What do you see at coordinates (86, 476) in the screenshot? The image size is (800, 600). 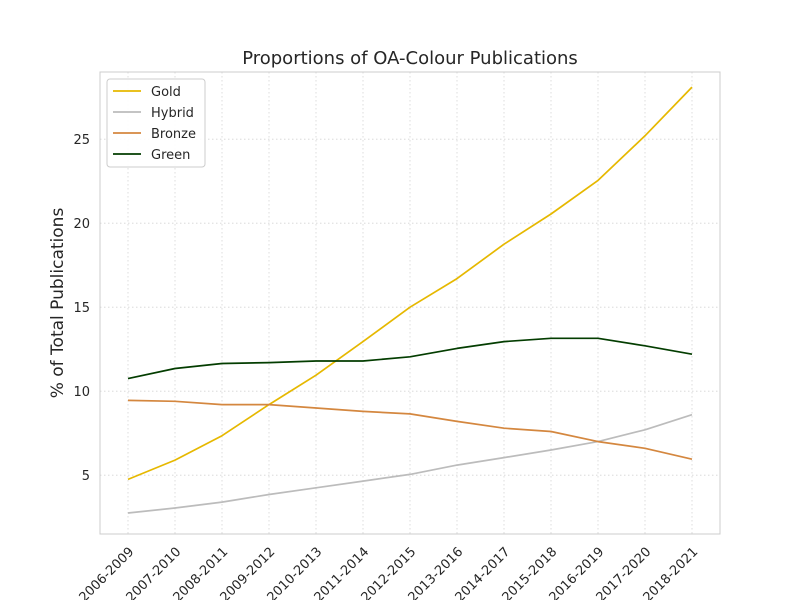 I see `y-tick-label: 5` at bounding box center [86, 476].